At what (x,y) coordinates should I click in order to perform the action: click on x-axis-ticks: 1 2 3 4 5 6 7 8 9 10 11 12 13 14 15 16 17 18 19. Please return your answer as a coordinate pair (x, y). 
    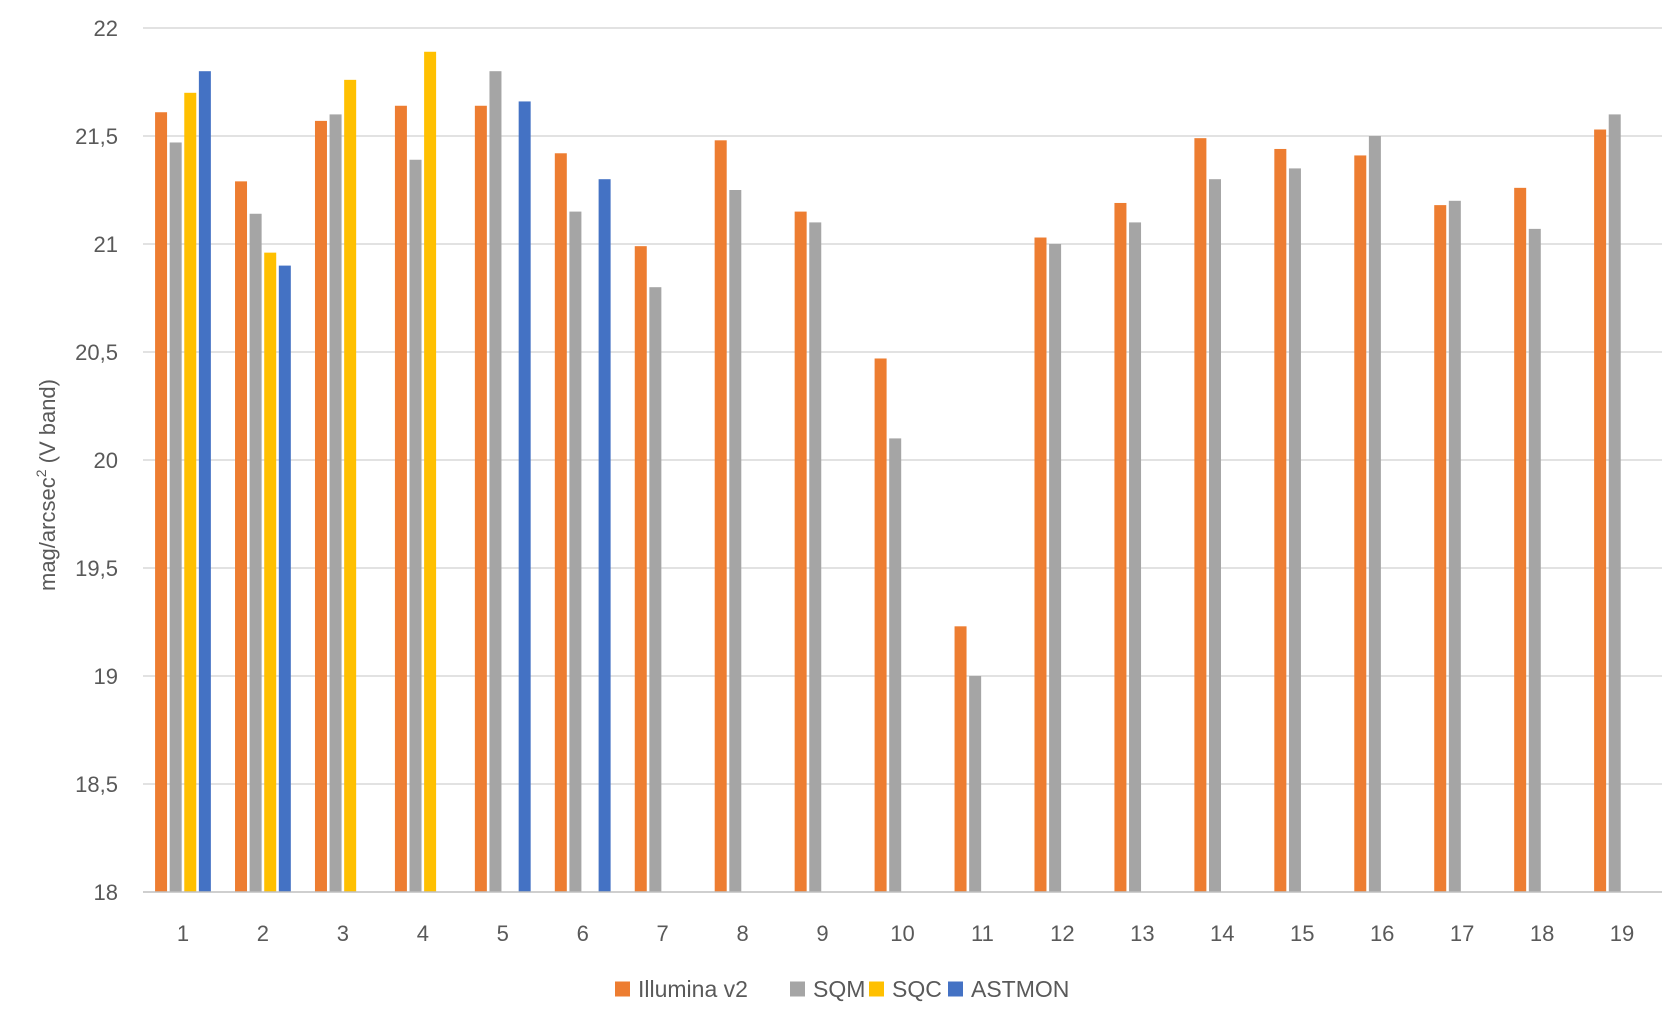
    Looking at the image, I should click on (905, 933).